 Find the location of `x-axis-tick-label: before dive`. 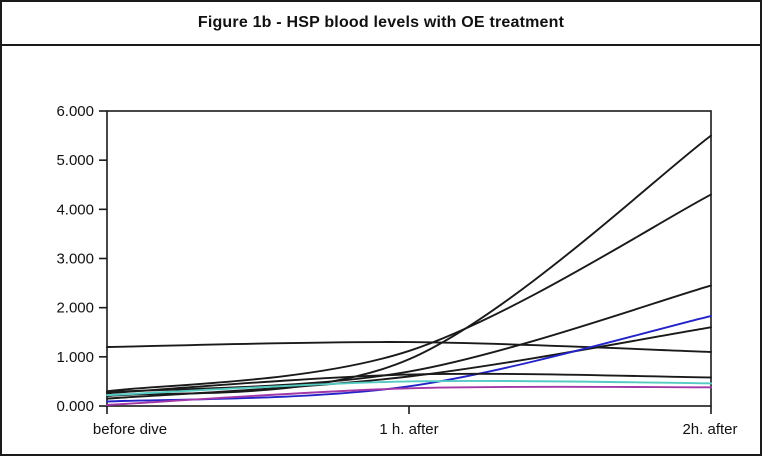

x-axis-tick-label: before dive is located at coordinates (130, 429).